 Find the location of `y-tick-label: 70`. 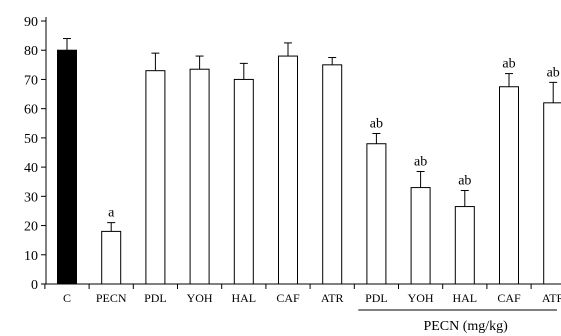

y-tick-label: 70 is located at coordinates (31, 80).